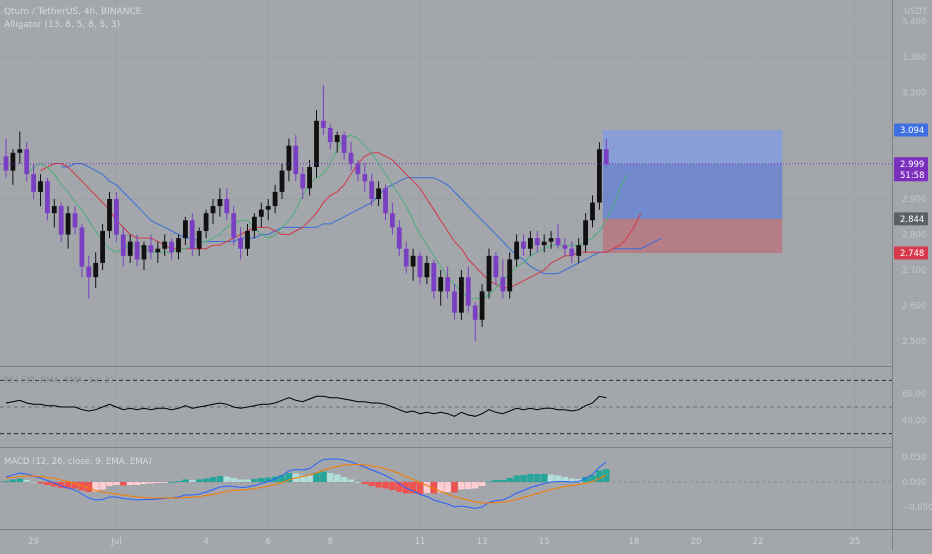 The width and height of the screenshot is (932, 554). Describe the element at coordinates (444, 542) in the screenshot. I see `time-axis: 29 Jul 4 6 8 11 13 15 18 20 22 25` at that location.